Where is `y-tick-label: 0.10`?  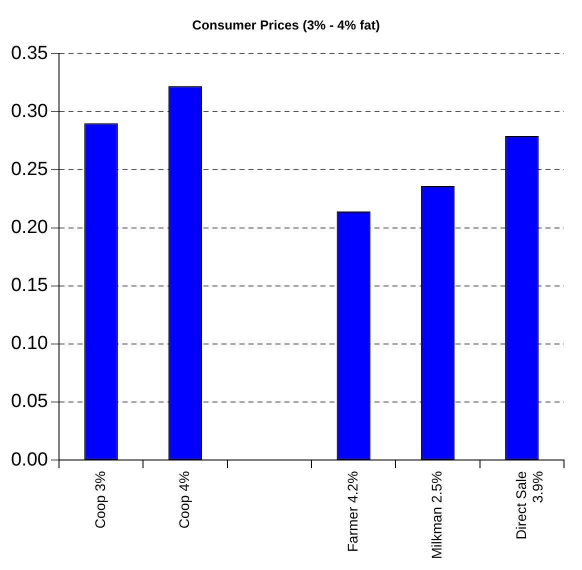 y-tick-label: 0.10 is located at coordinates (29, 343).